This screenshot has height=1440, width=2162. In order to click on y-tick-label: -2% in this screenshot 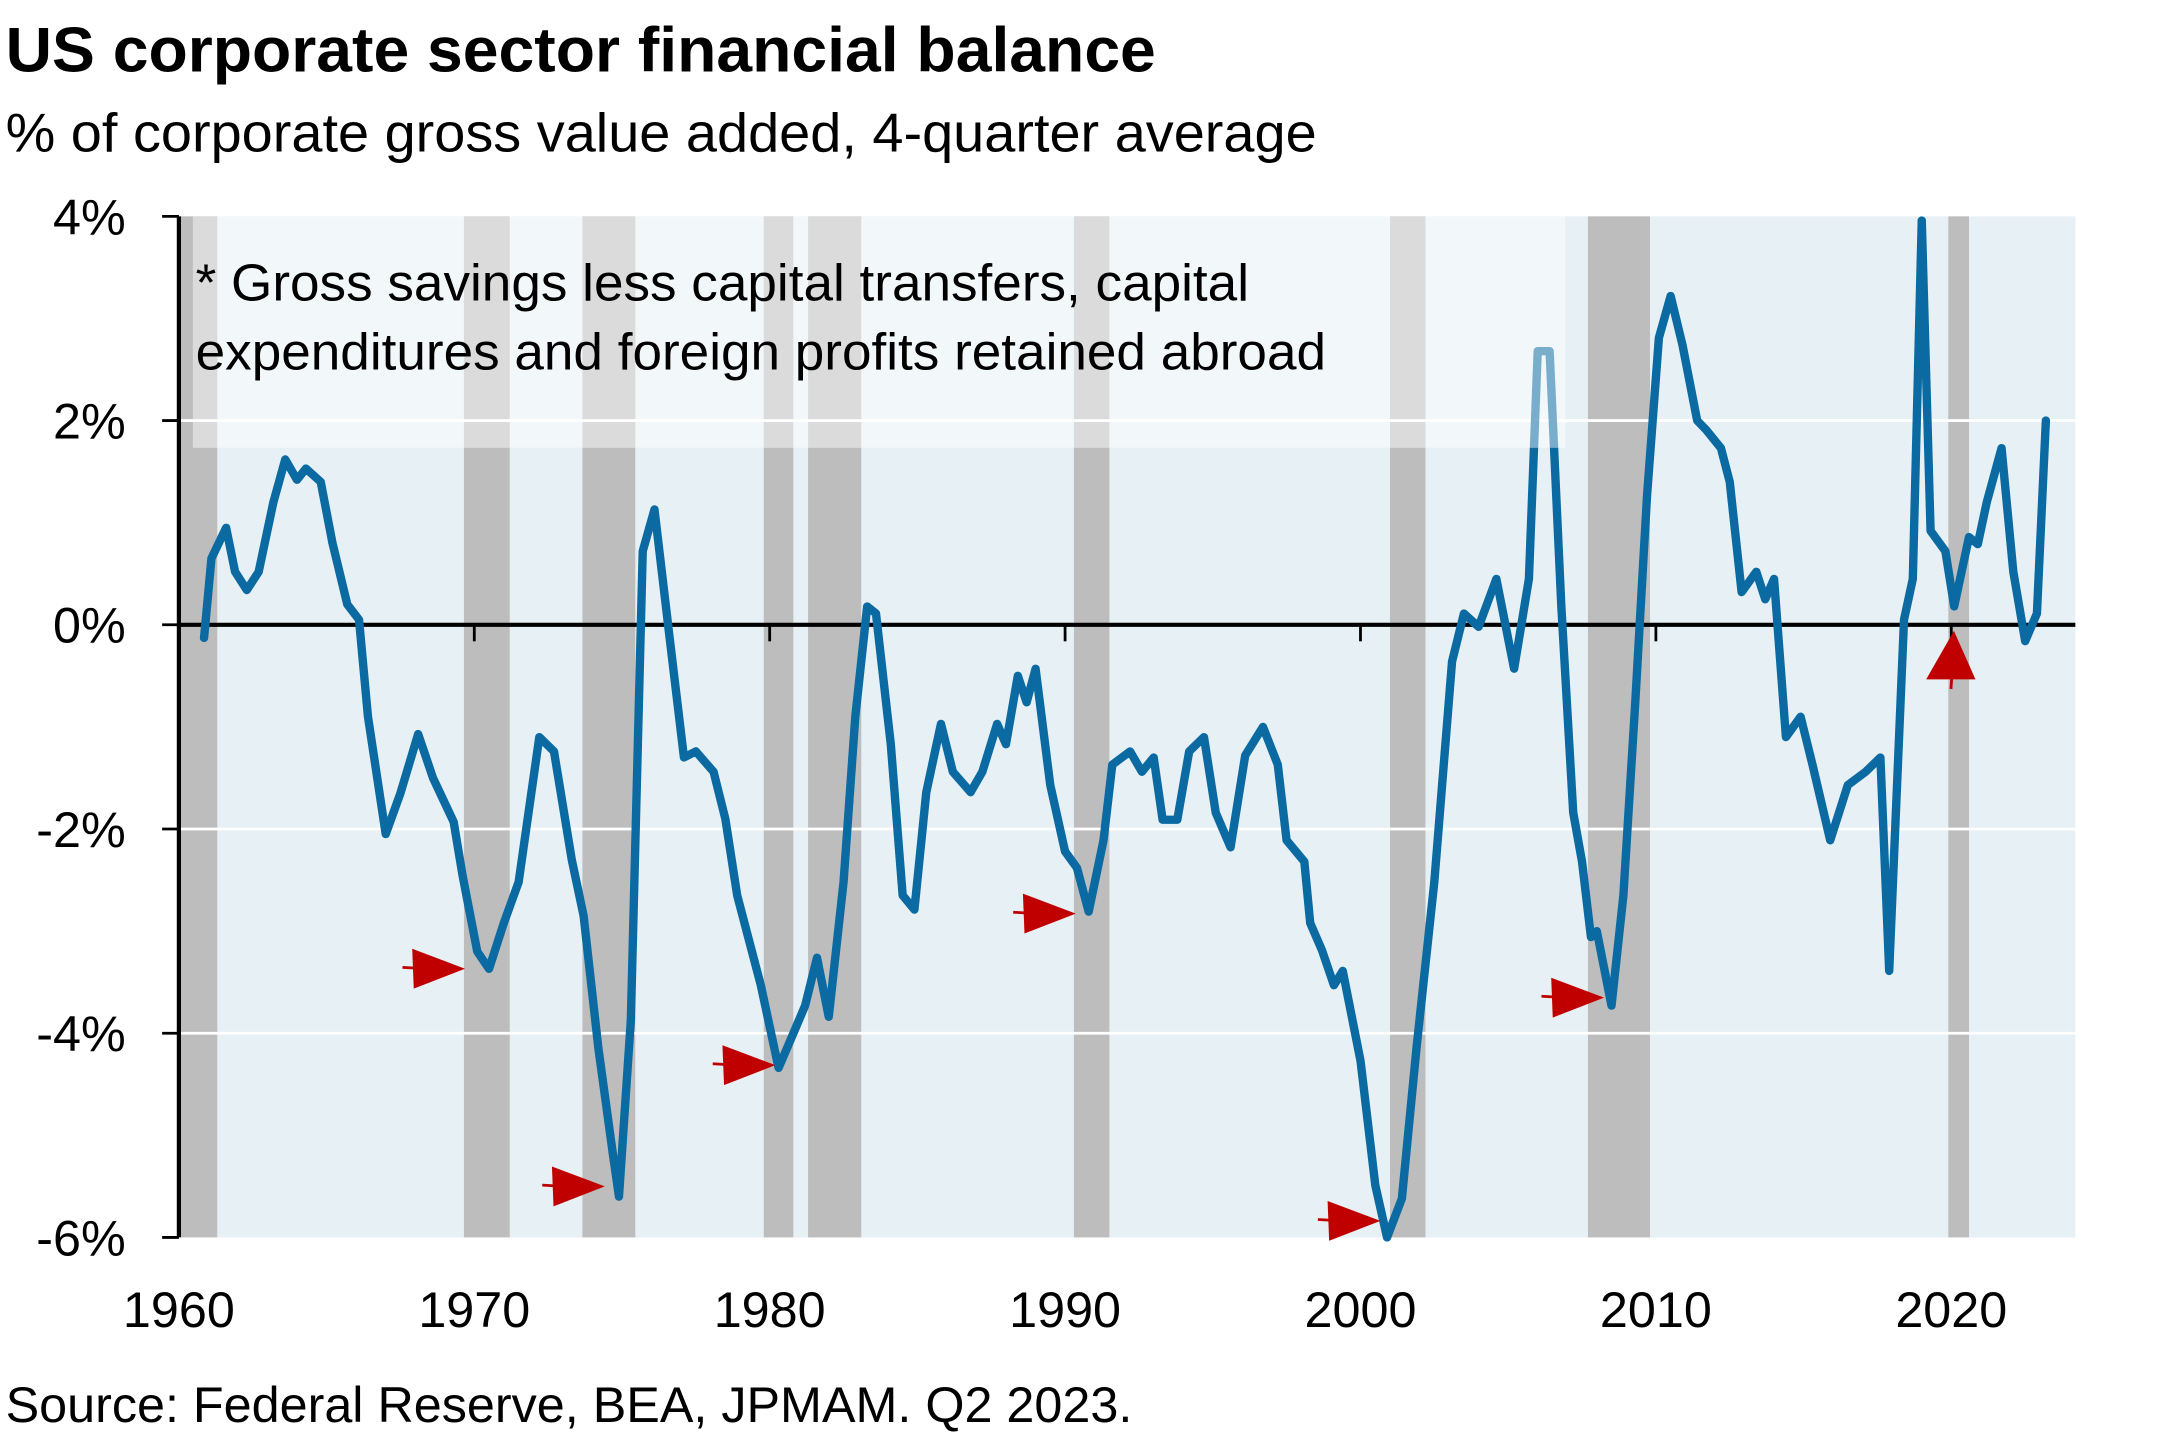, I will do `click(80, 830)`.